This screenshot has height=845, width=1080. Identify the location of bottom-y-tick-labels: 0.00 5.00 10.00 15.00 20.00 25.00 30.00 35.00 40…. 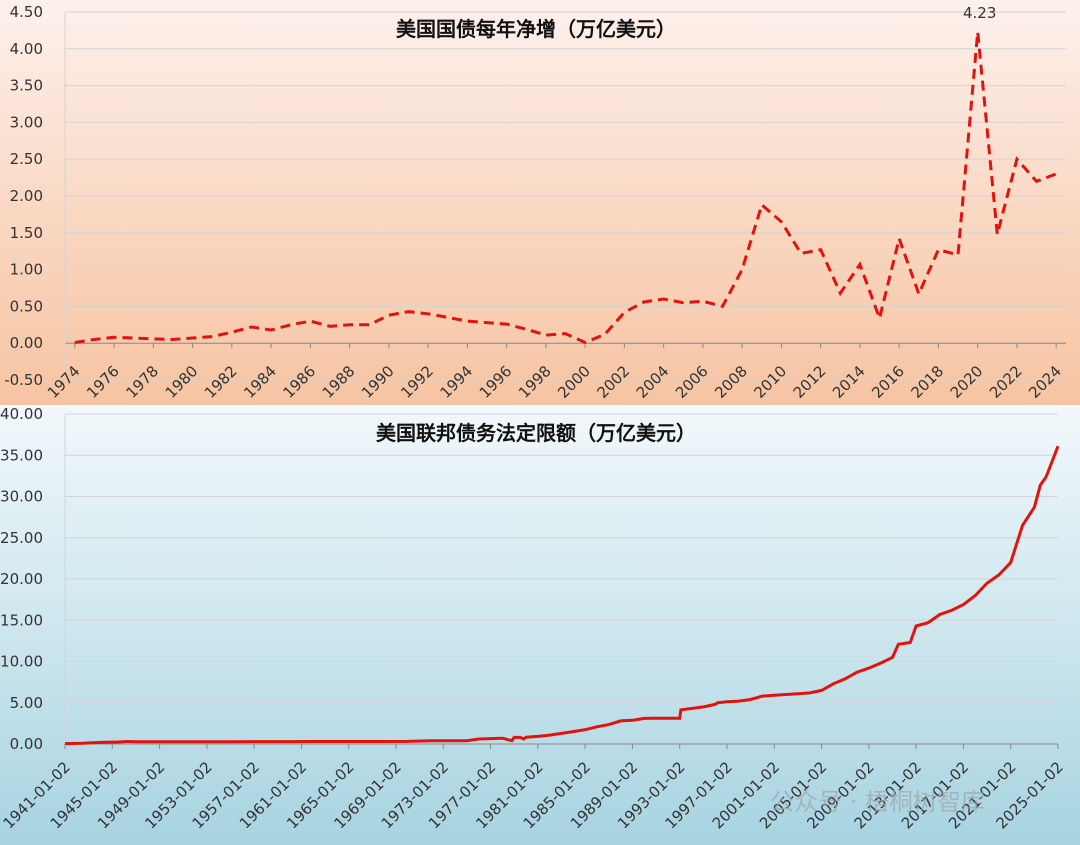
(21, 579).